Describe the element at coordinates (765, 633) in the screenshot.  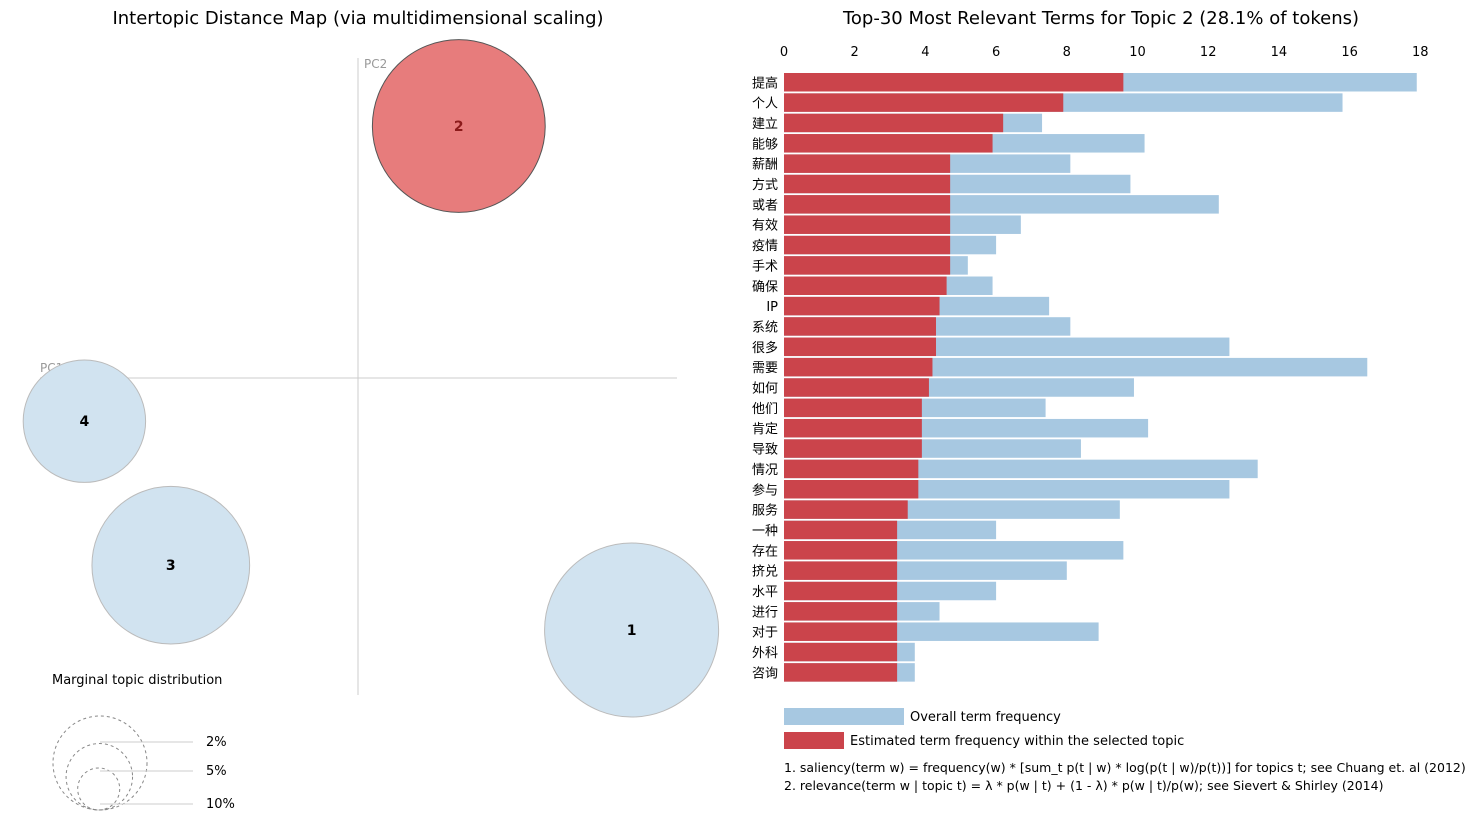
I see `term-label-27: 对于` at that location.